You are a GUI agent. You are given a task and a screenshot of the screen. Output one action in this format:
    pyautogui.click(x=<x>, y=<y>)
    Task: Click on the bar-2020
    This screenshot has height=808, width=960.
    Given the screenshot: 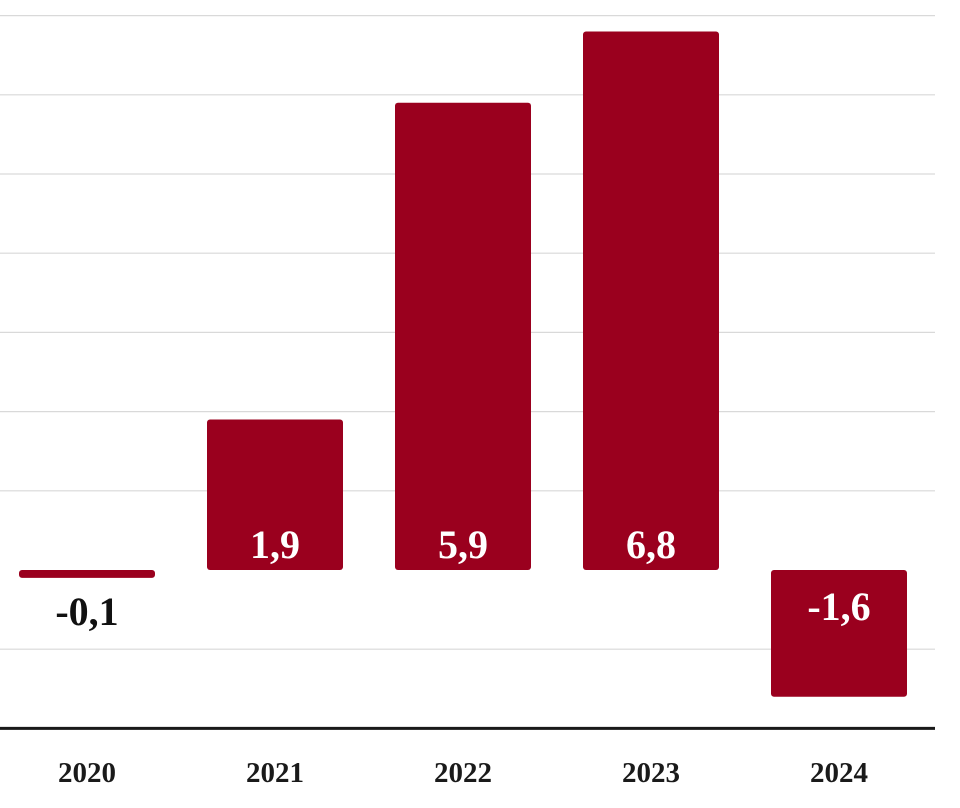 What is the action you would take?
    pyautogui.click(x=87, y=574)
    